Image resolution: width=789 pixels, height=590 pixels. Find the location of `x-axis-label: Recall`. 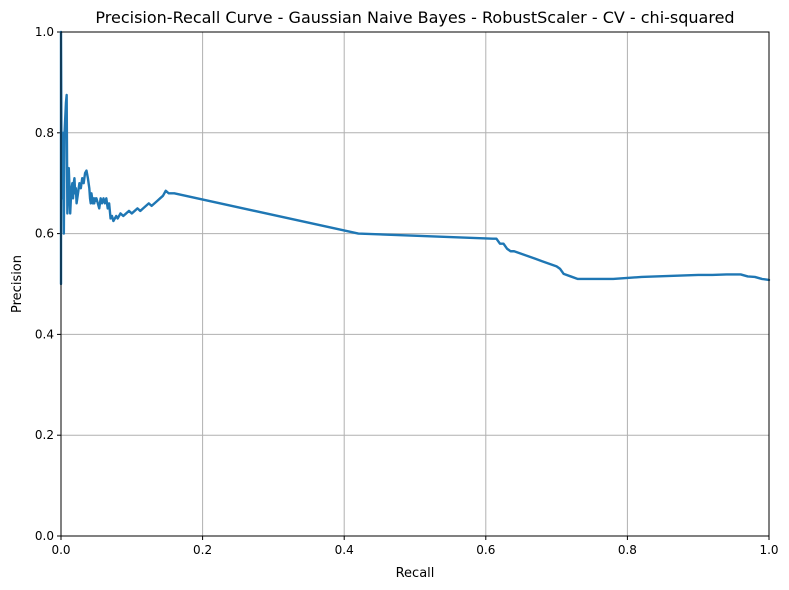

x-axis-label: Recall is located at coordinates (415, 573).